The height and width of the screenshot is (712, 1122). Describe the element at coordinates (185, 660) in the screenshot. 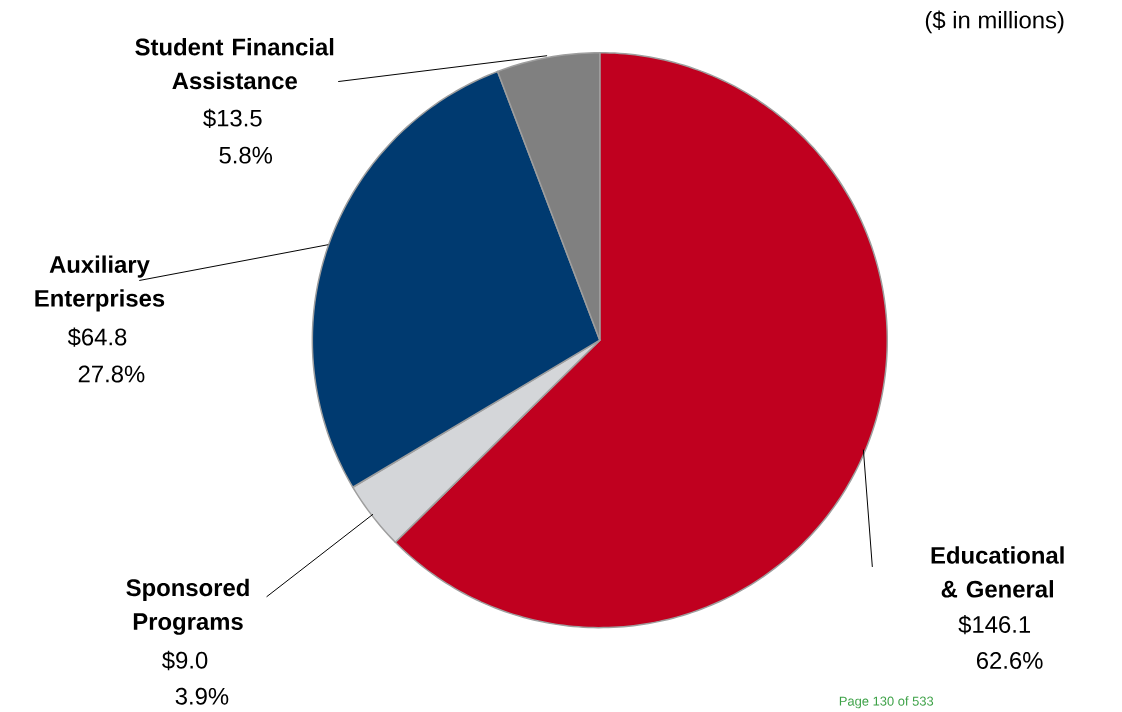

I see `data-label: $9.0` at that location.